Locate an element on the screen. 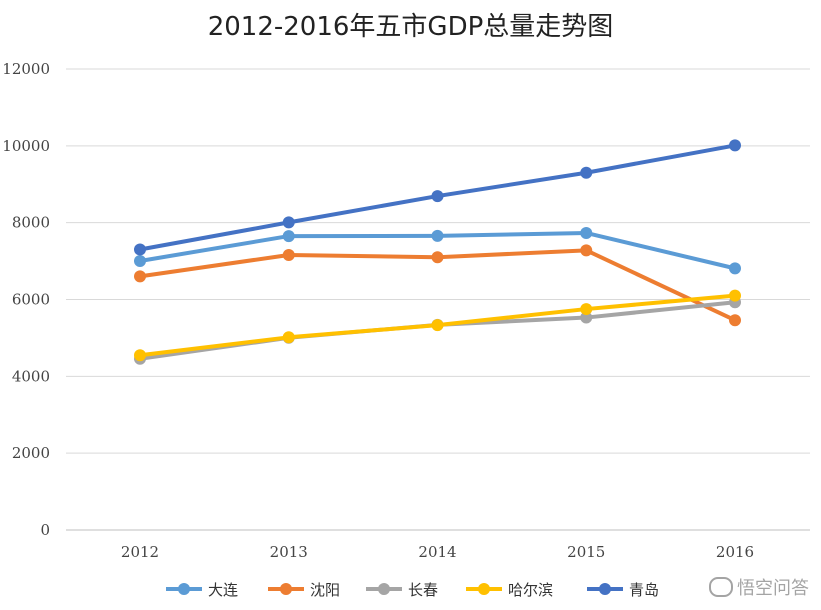 The height and width of the screenshot is (610, 821). legend-label: 沈阳 is located at coordinates (325, 590).